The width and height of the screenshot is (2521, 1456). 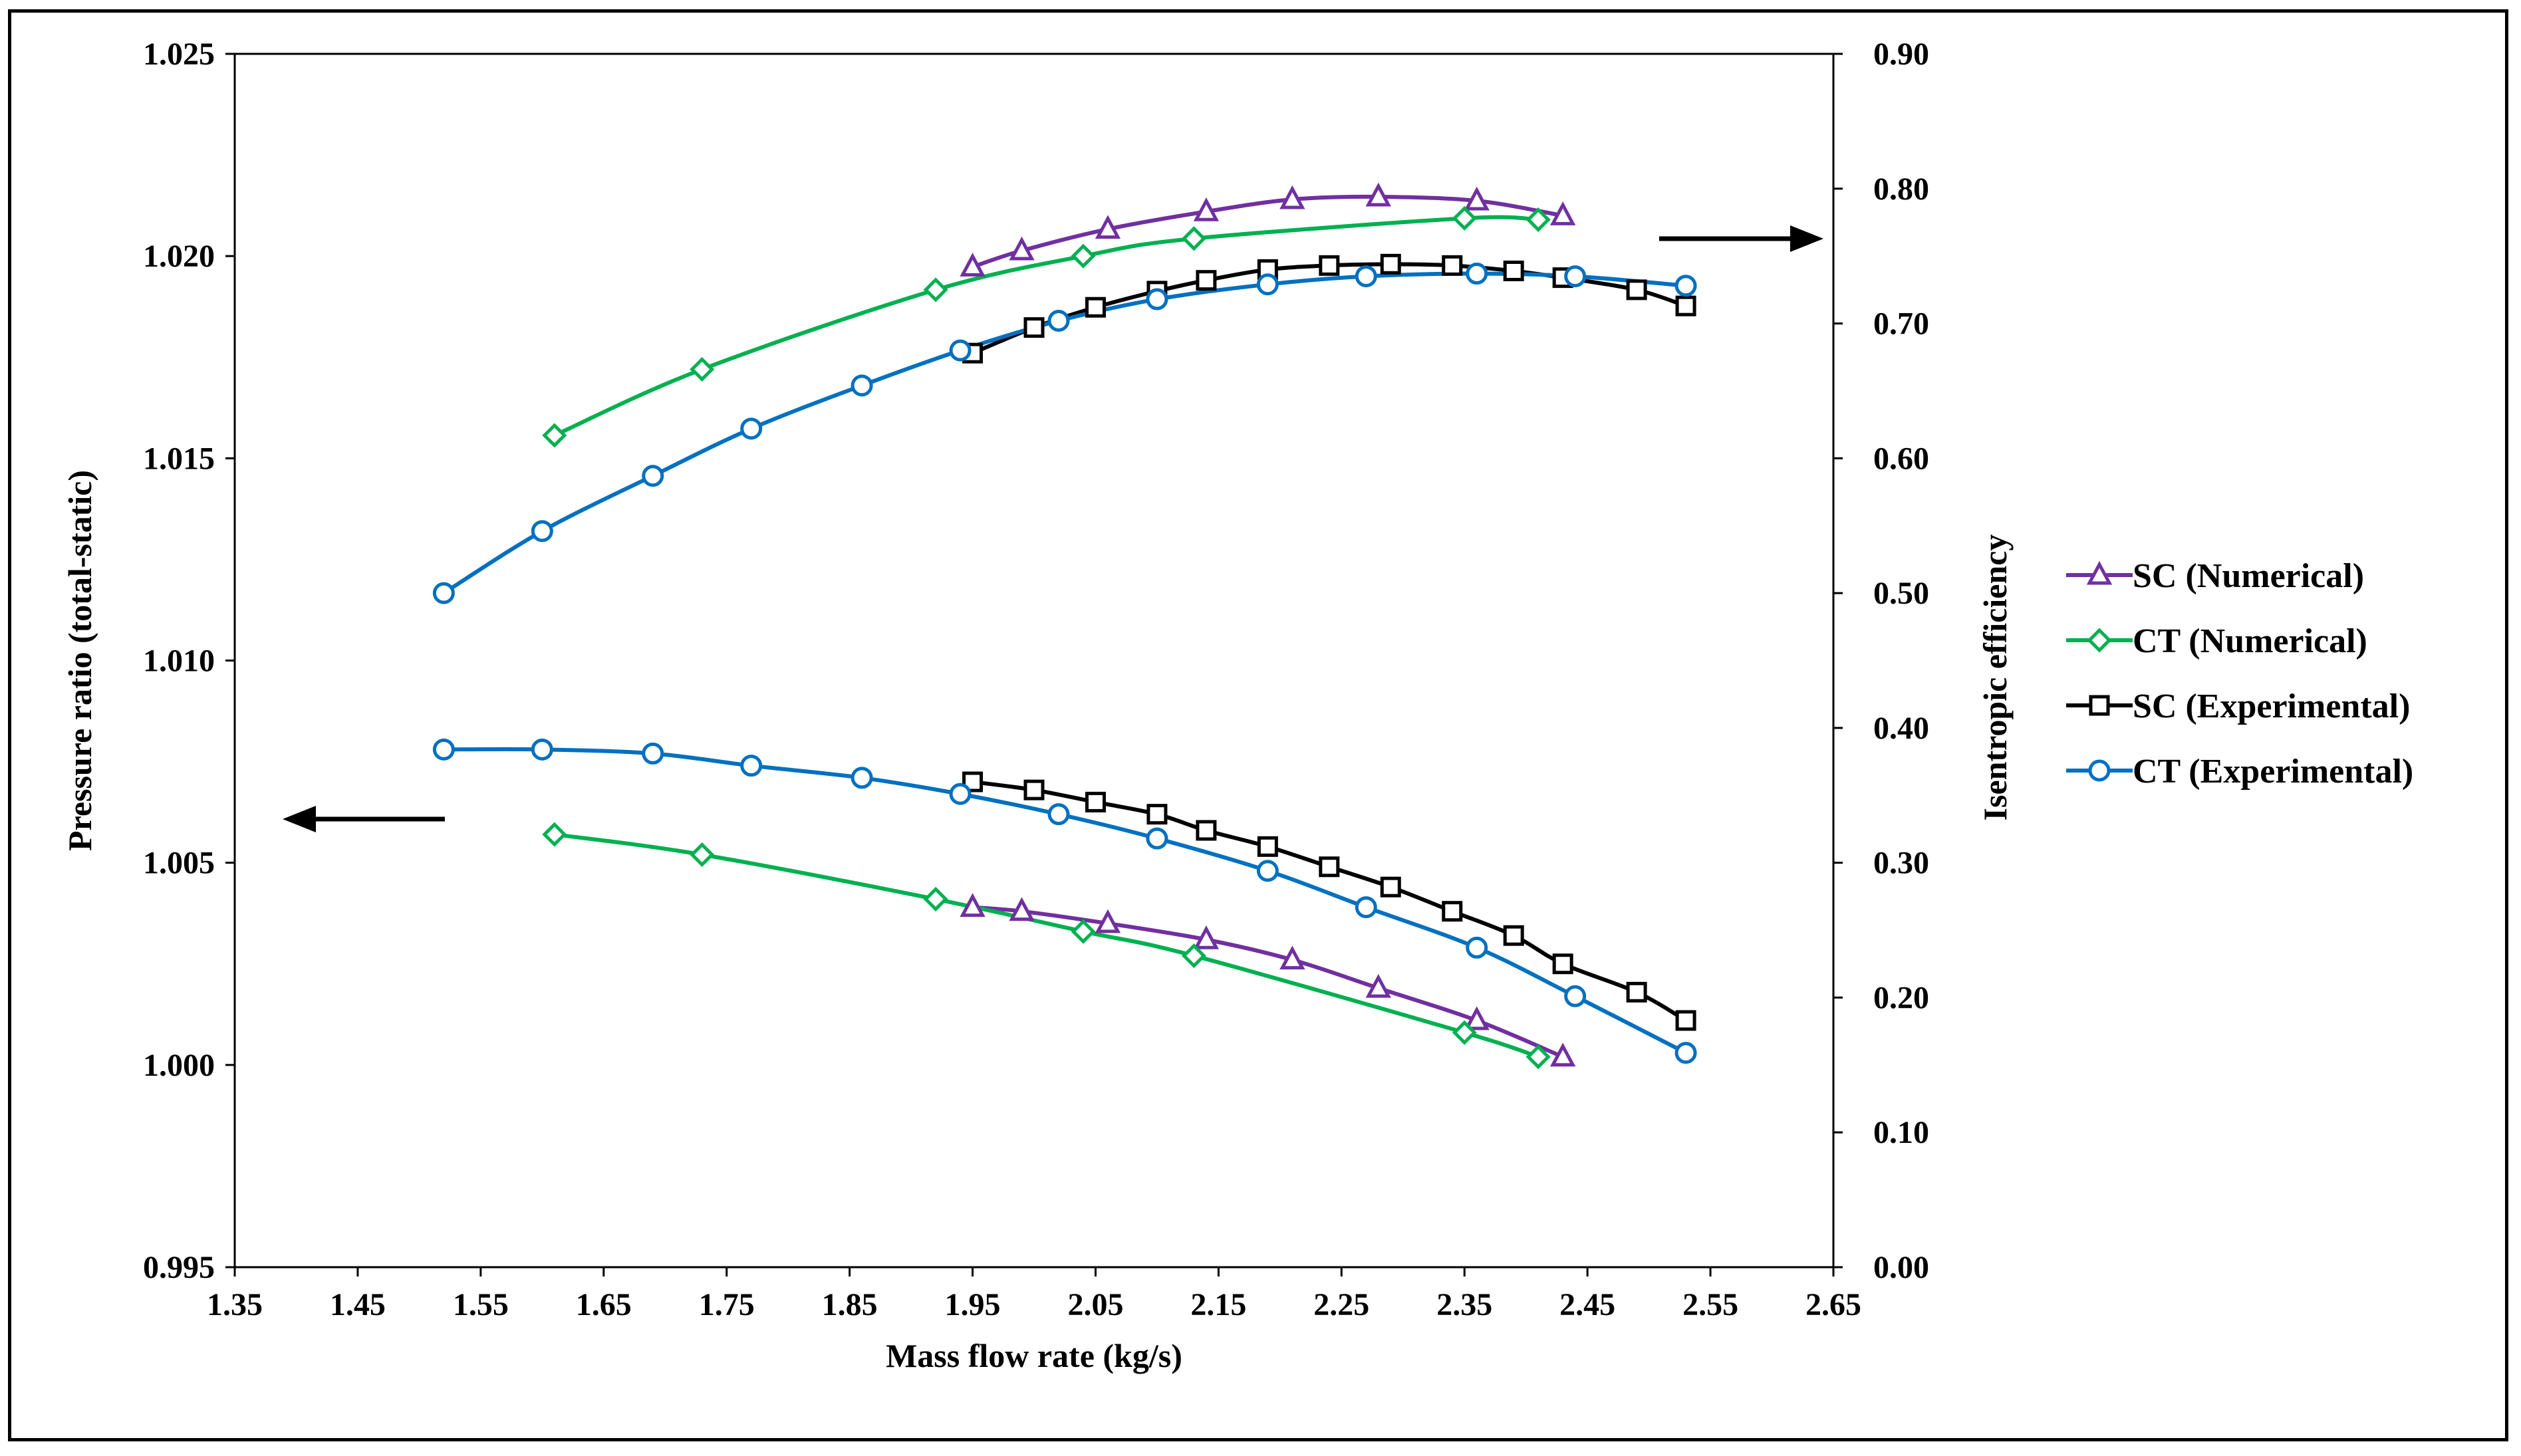 What do you see at coordinates (2248, 576) in the screenshot?
I see `legend-label: SC (Numerical)` at bounding box center [2248, 576].